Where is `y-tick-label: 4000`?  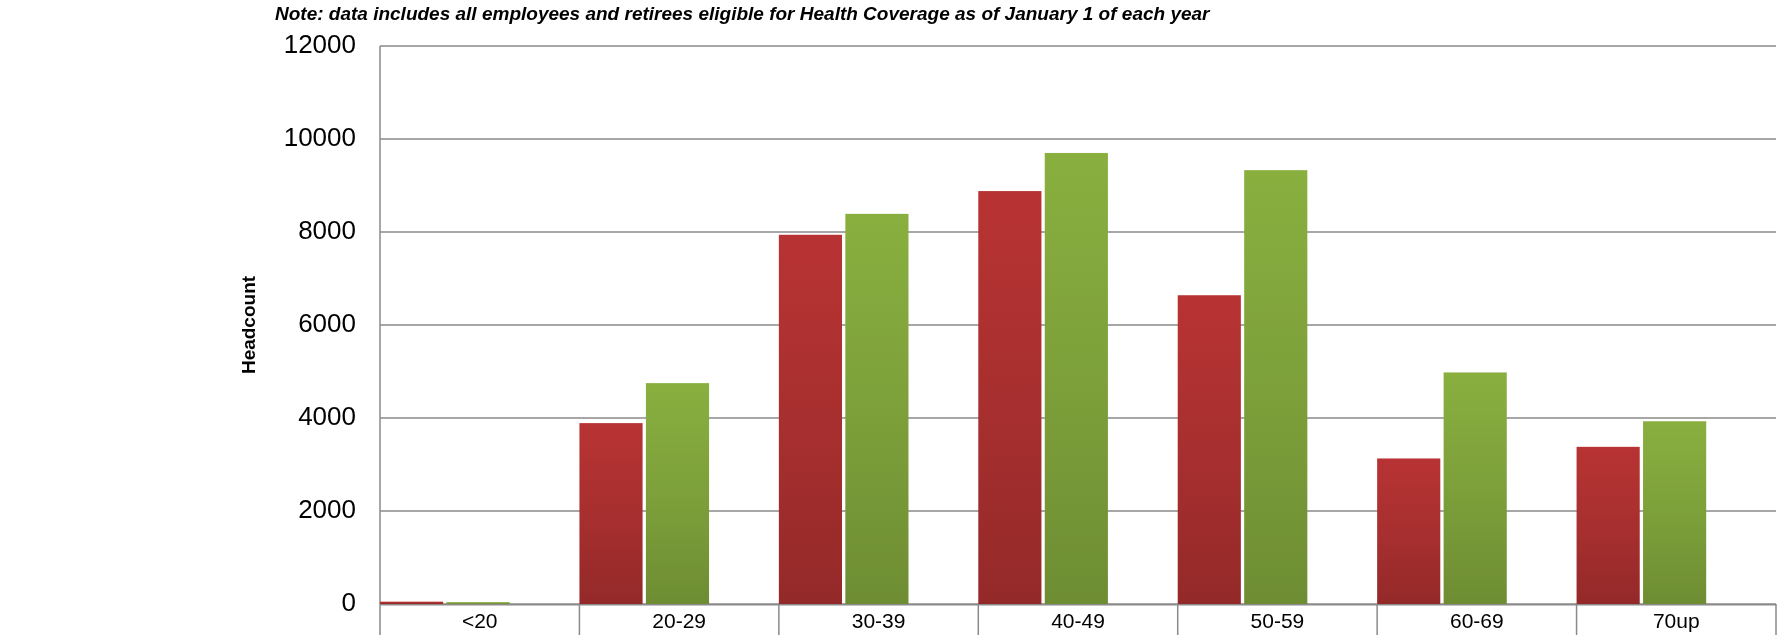
y-tick-label: 4000 is located at coordinates (327, 415).